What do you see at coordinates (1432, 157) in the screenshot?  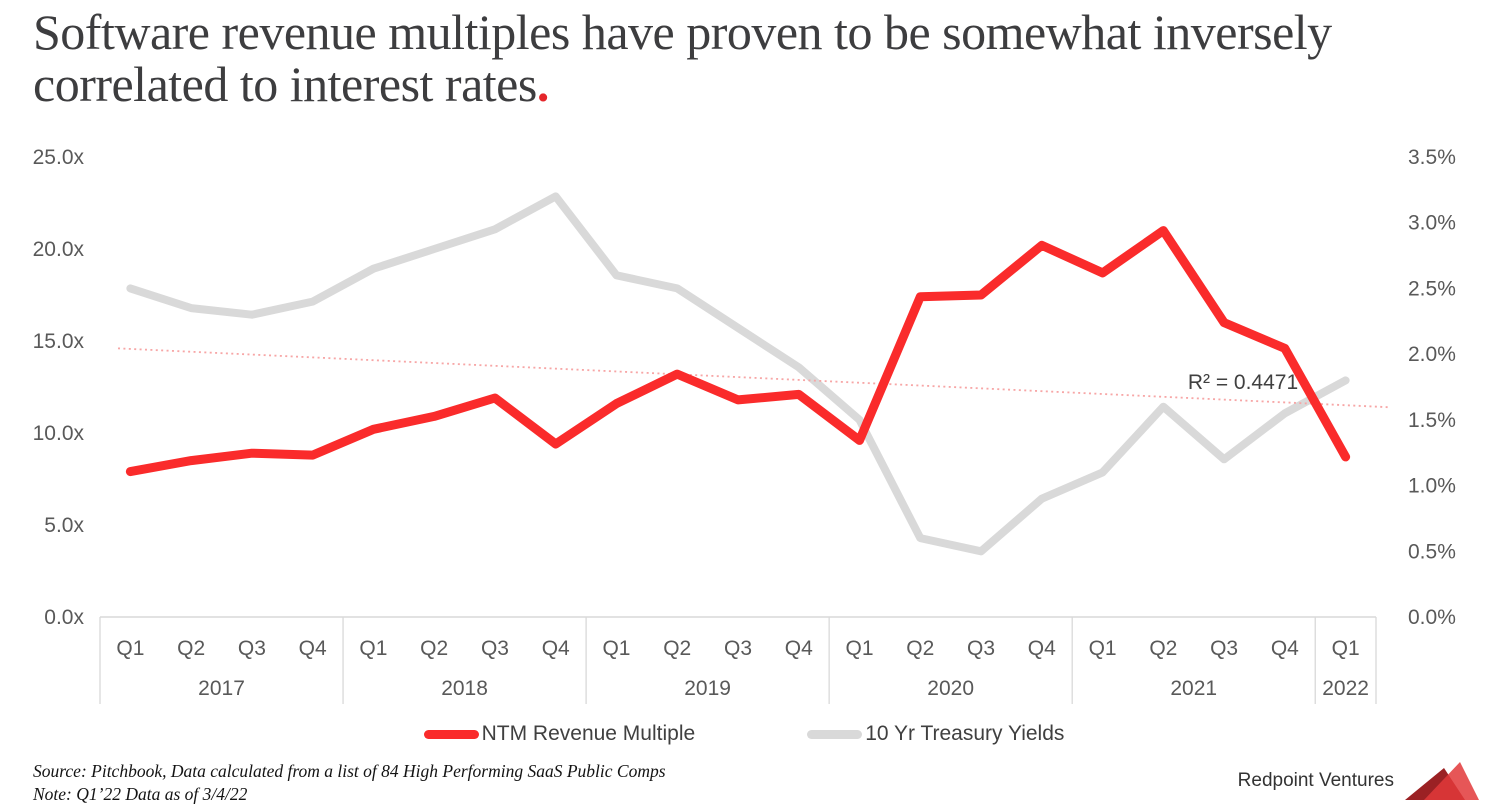 I see `right-axis-tick: 3.5%` at bounding box center [1432, 157].